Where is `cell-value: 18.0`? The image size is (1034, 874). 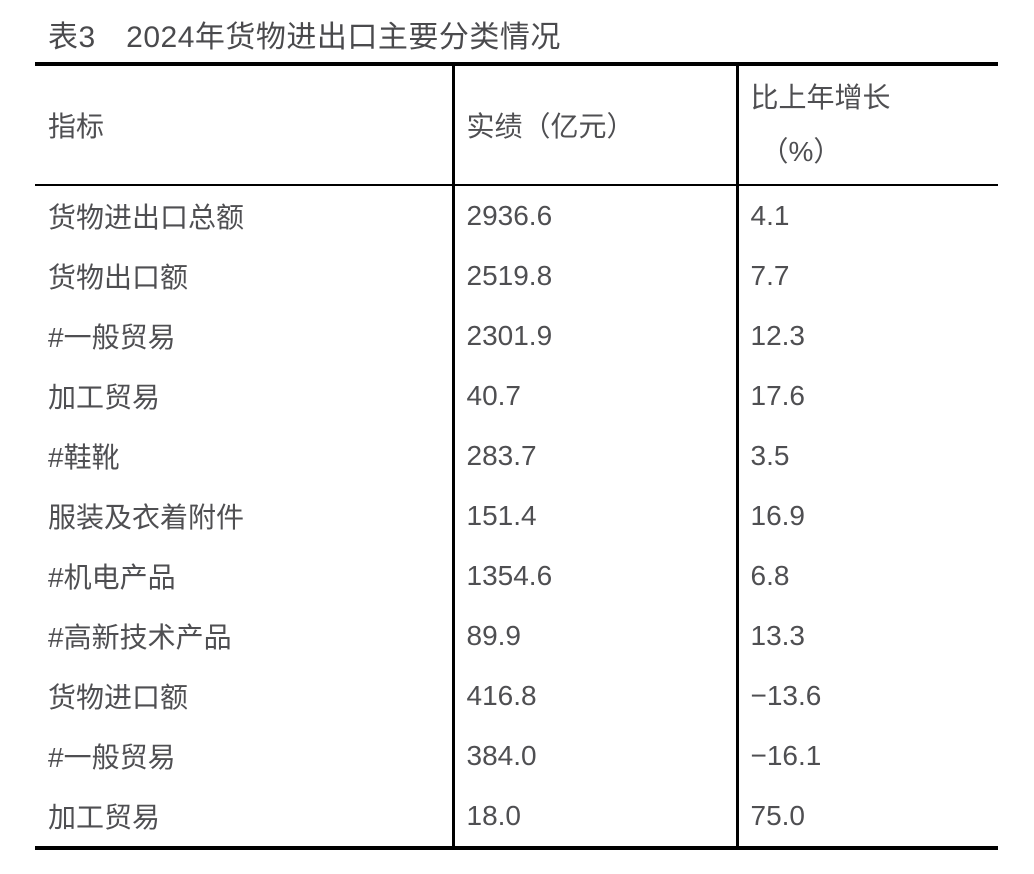
cell-value: 18.0 is located at coordinates (594, 817).